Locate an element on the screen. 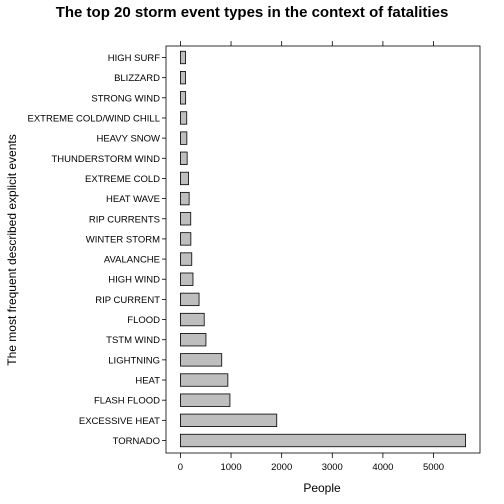  x-tick-label: 2000 is located at coordinates (281, 467).